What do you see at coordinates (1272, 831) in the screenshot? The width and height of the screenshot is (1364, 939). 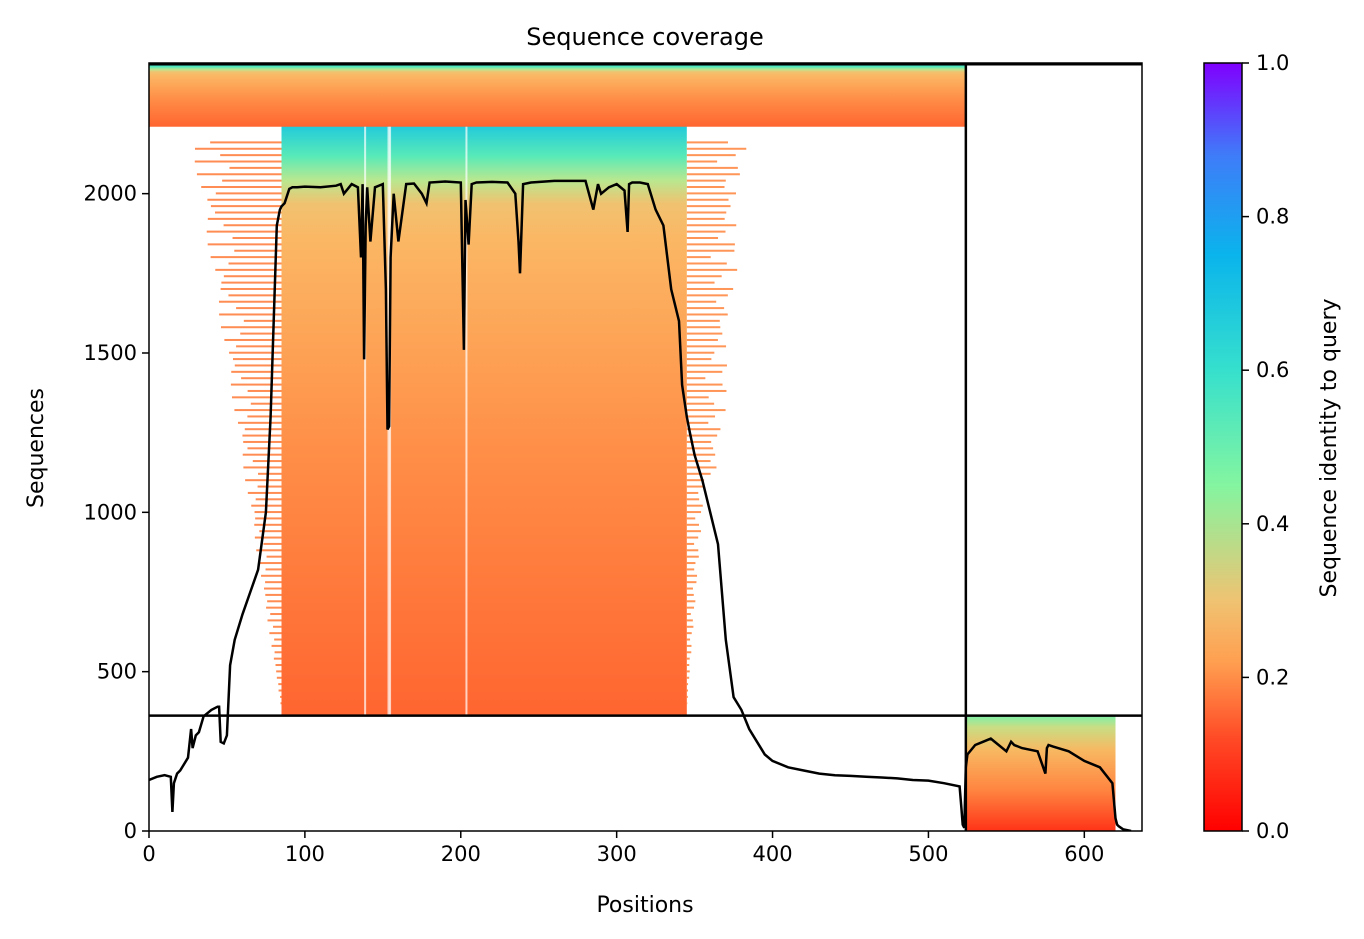 I see `colorbar-tick-label: 0.0` at bounding box center [1272, 831].